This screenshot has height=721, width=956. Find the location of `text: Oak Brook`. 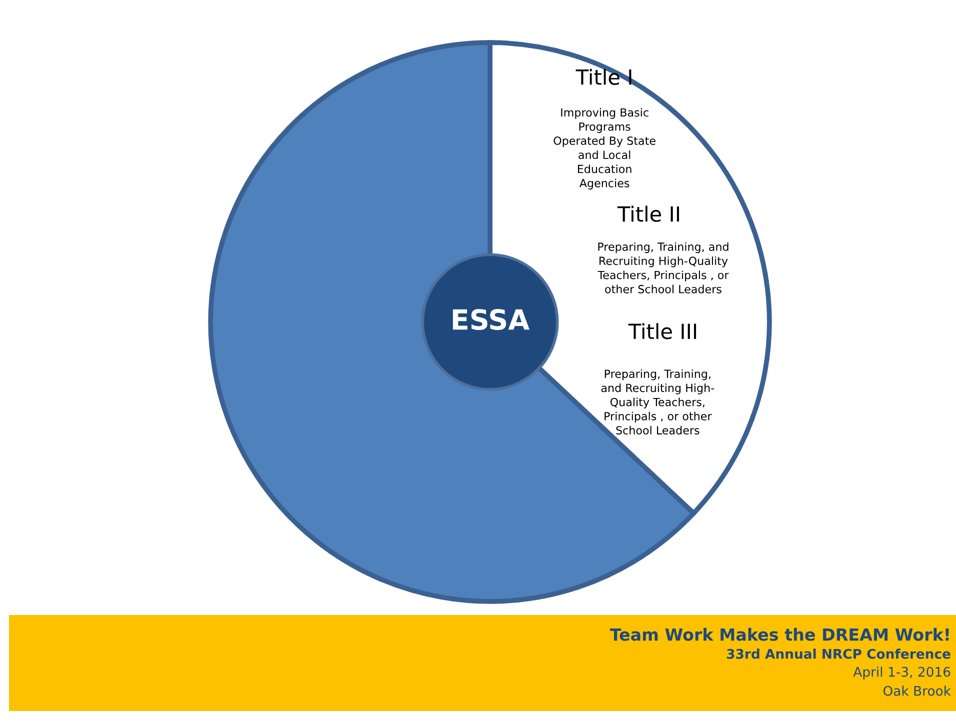

text: Oak Brook is located at coordinates (917, 691).